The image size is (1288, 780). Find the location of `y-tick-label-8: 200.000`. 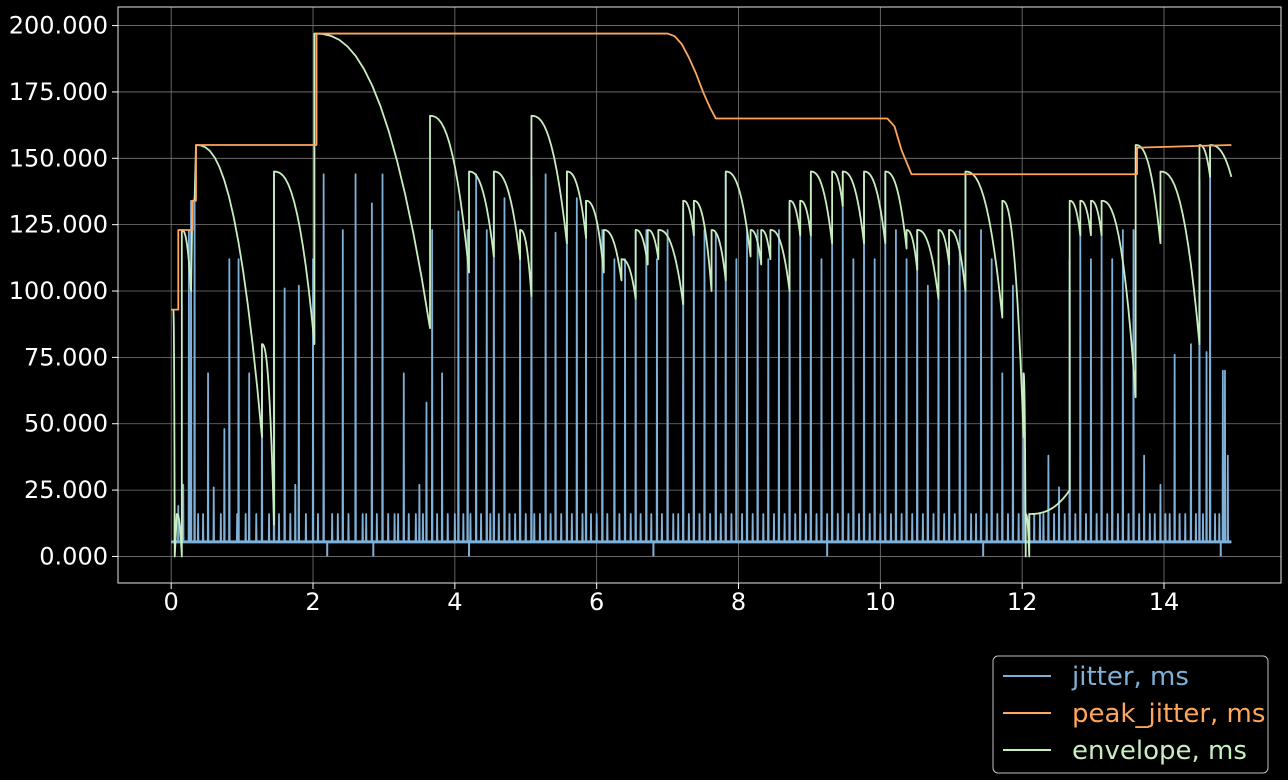

y-tick-label-8: 200.000 is located at coordinates (58, 26).